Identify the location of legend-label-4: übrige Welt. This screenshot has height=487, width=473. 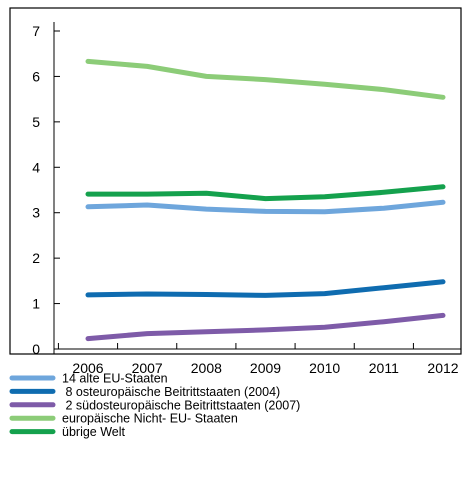
(94, 432).